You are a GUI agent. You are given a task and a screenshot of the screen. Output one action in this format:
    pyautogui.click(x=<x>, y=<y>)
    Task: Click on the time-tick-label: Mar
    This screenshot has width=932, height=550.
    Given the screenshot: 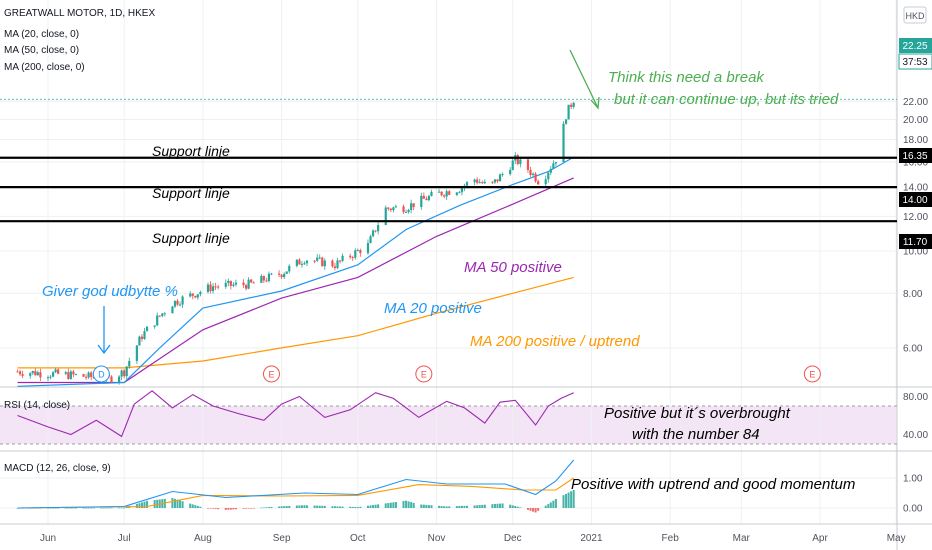 What is the action you would take?
    pyautogui.click(x=742, y=538)
    